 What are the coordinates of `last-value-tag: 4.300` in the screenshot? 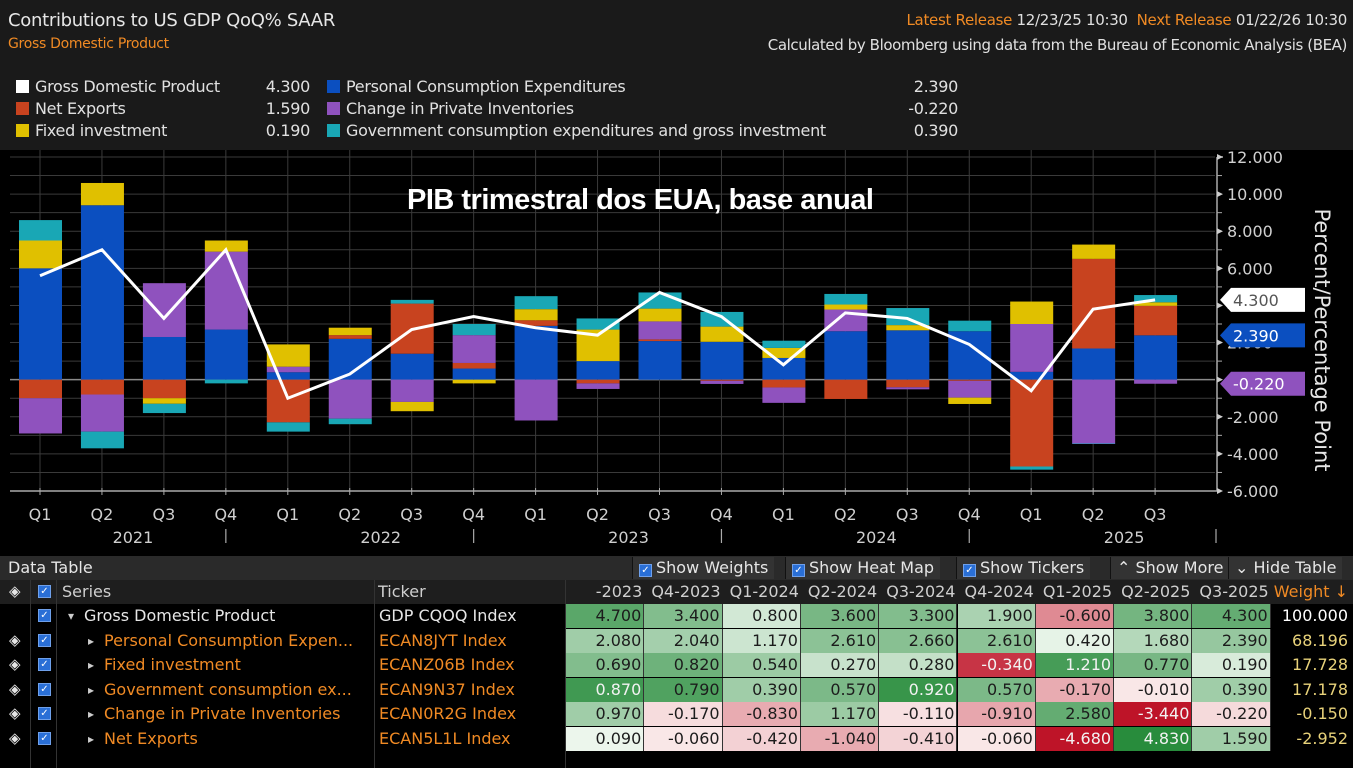 It's located at (1262, 299).